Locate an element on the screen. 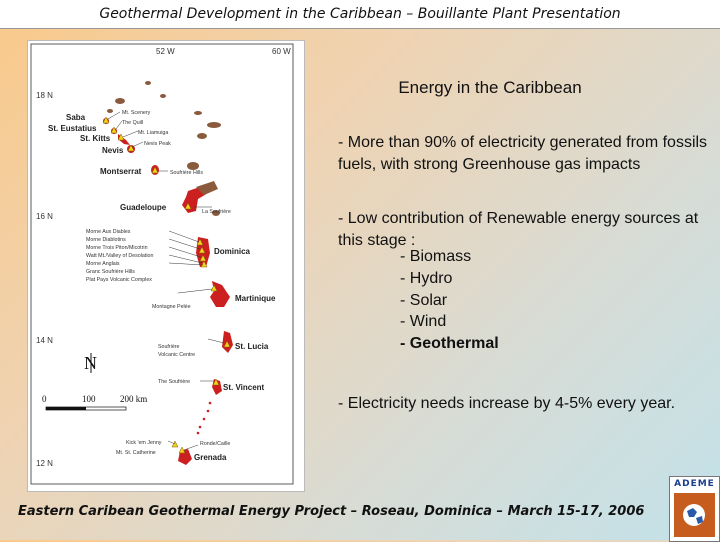 The height and width of the screenshot is (542, 720). label-st-kitts: St. Kitts is located at coordinates (95, 138).